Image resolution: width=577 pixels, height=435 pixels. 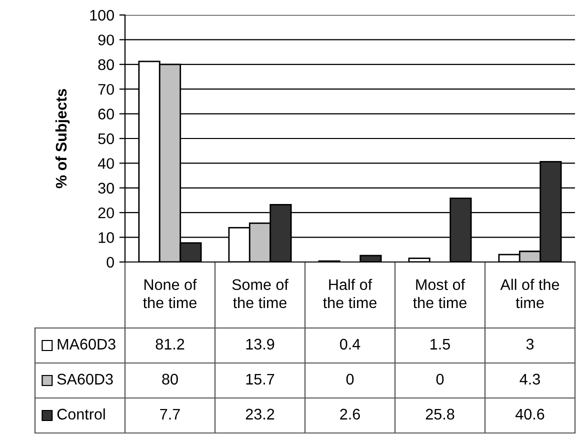 What do you see at coordinates (85, 379) in the screenshot?
I see `legend-label: SA60D3` at bounding box center [85, 379].